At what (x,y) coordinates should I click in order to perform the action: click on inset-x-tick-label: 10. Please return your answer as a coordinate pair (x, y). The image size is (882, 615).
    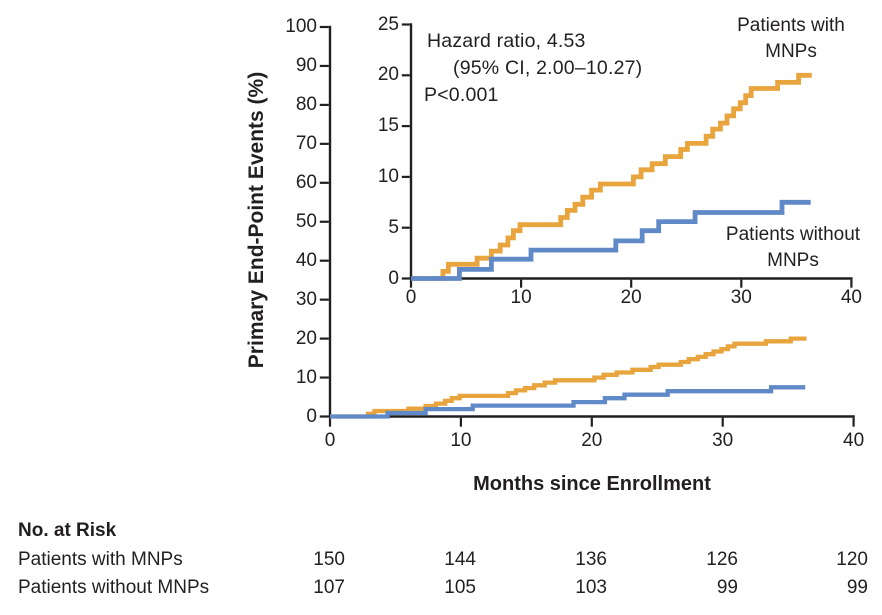
    Looking at the image, I should click on (521, 297).